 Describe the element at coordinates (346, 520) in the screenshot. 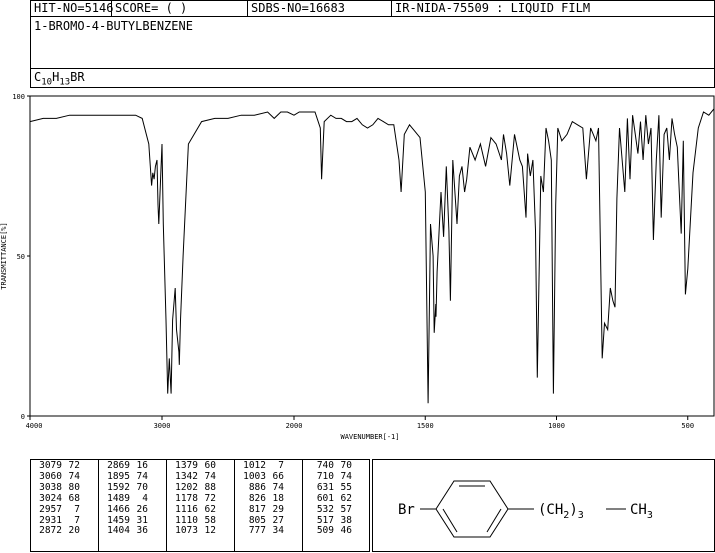

I see `peak-transmittance: 38` at that location.